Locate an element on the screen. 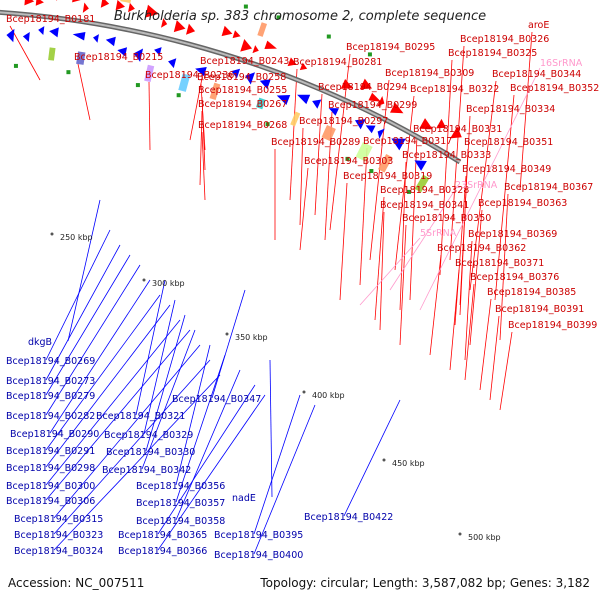  forward-gene-label: Bcep18194_B0363 is located at coordinates (522, 203).